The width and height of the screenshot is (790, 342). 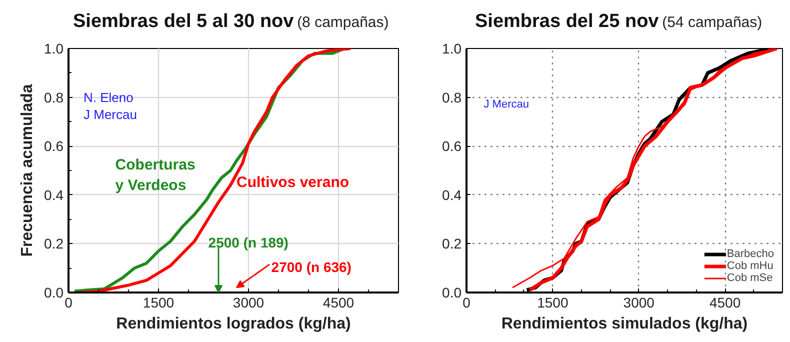 What do you see at coordinates (183, 21) in the screenshot?
I see `chart-title: Siembras del 5 al 30 nov` at bounding box center [183, 21].